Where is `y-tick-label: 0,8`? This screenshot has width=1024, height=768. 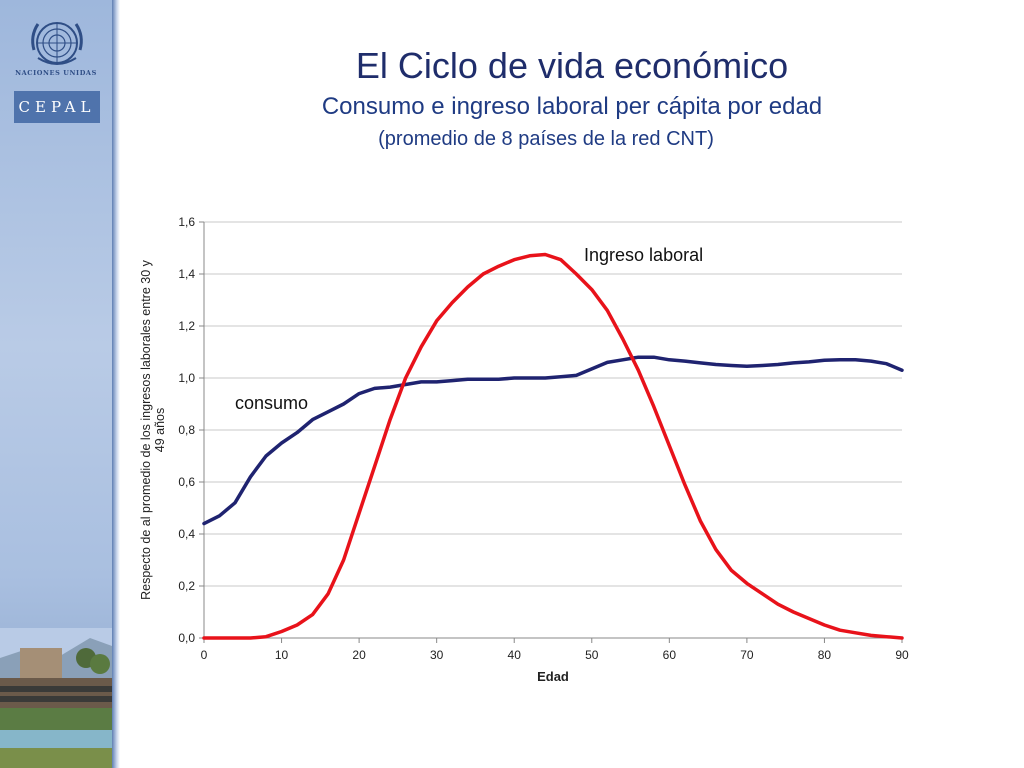
y-tick-label: 0,8 is located at coordinates (186, 430).